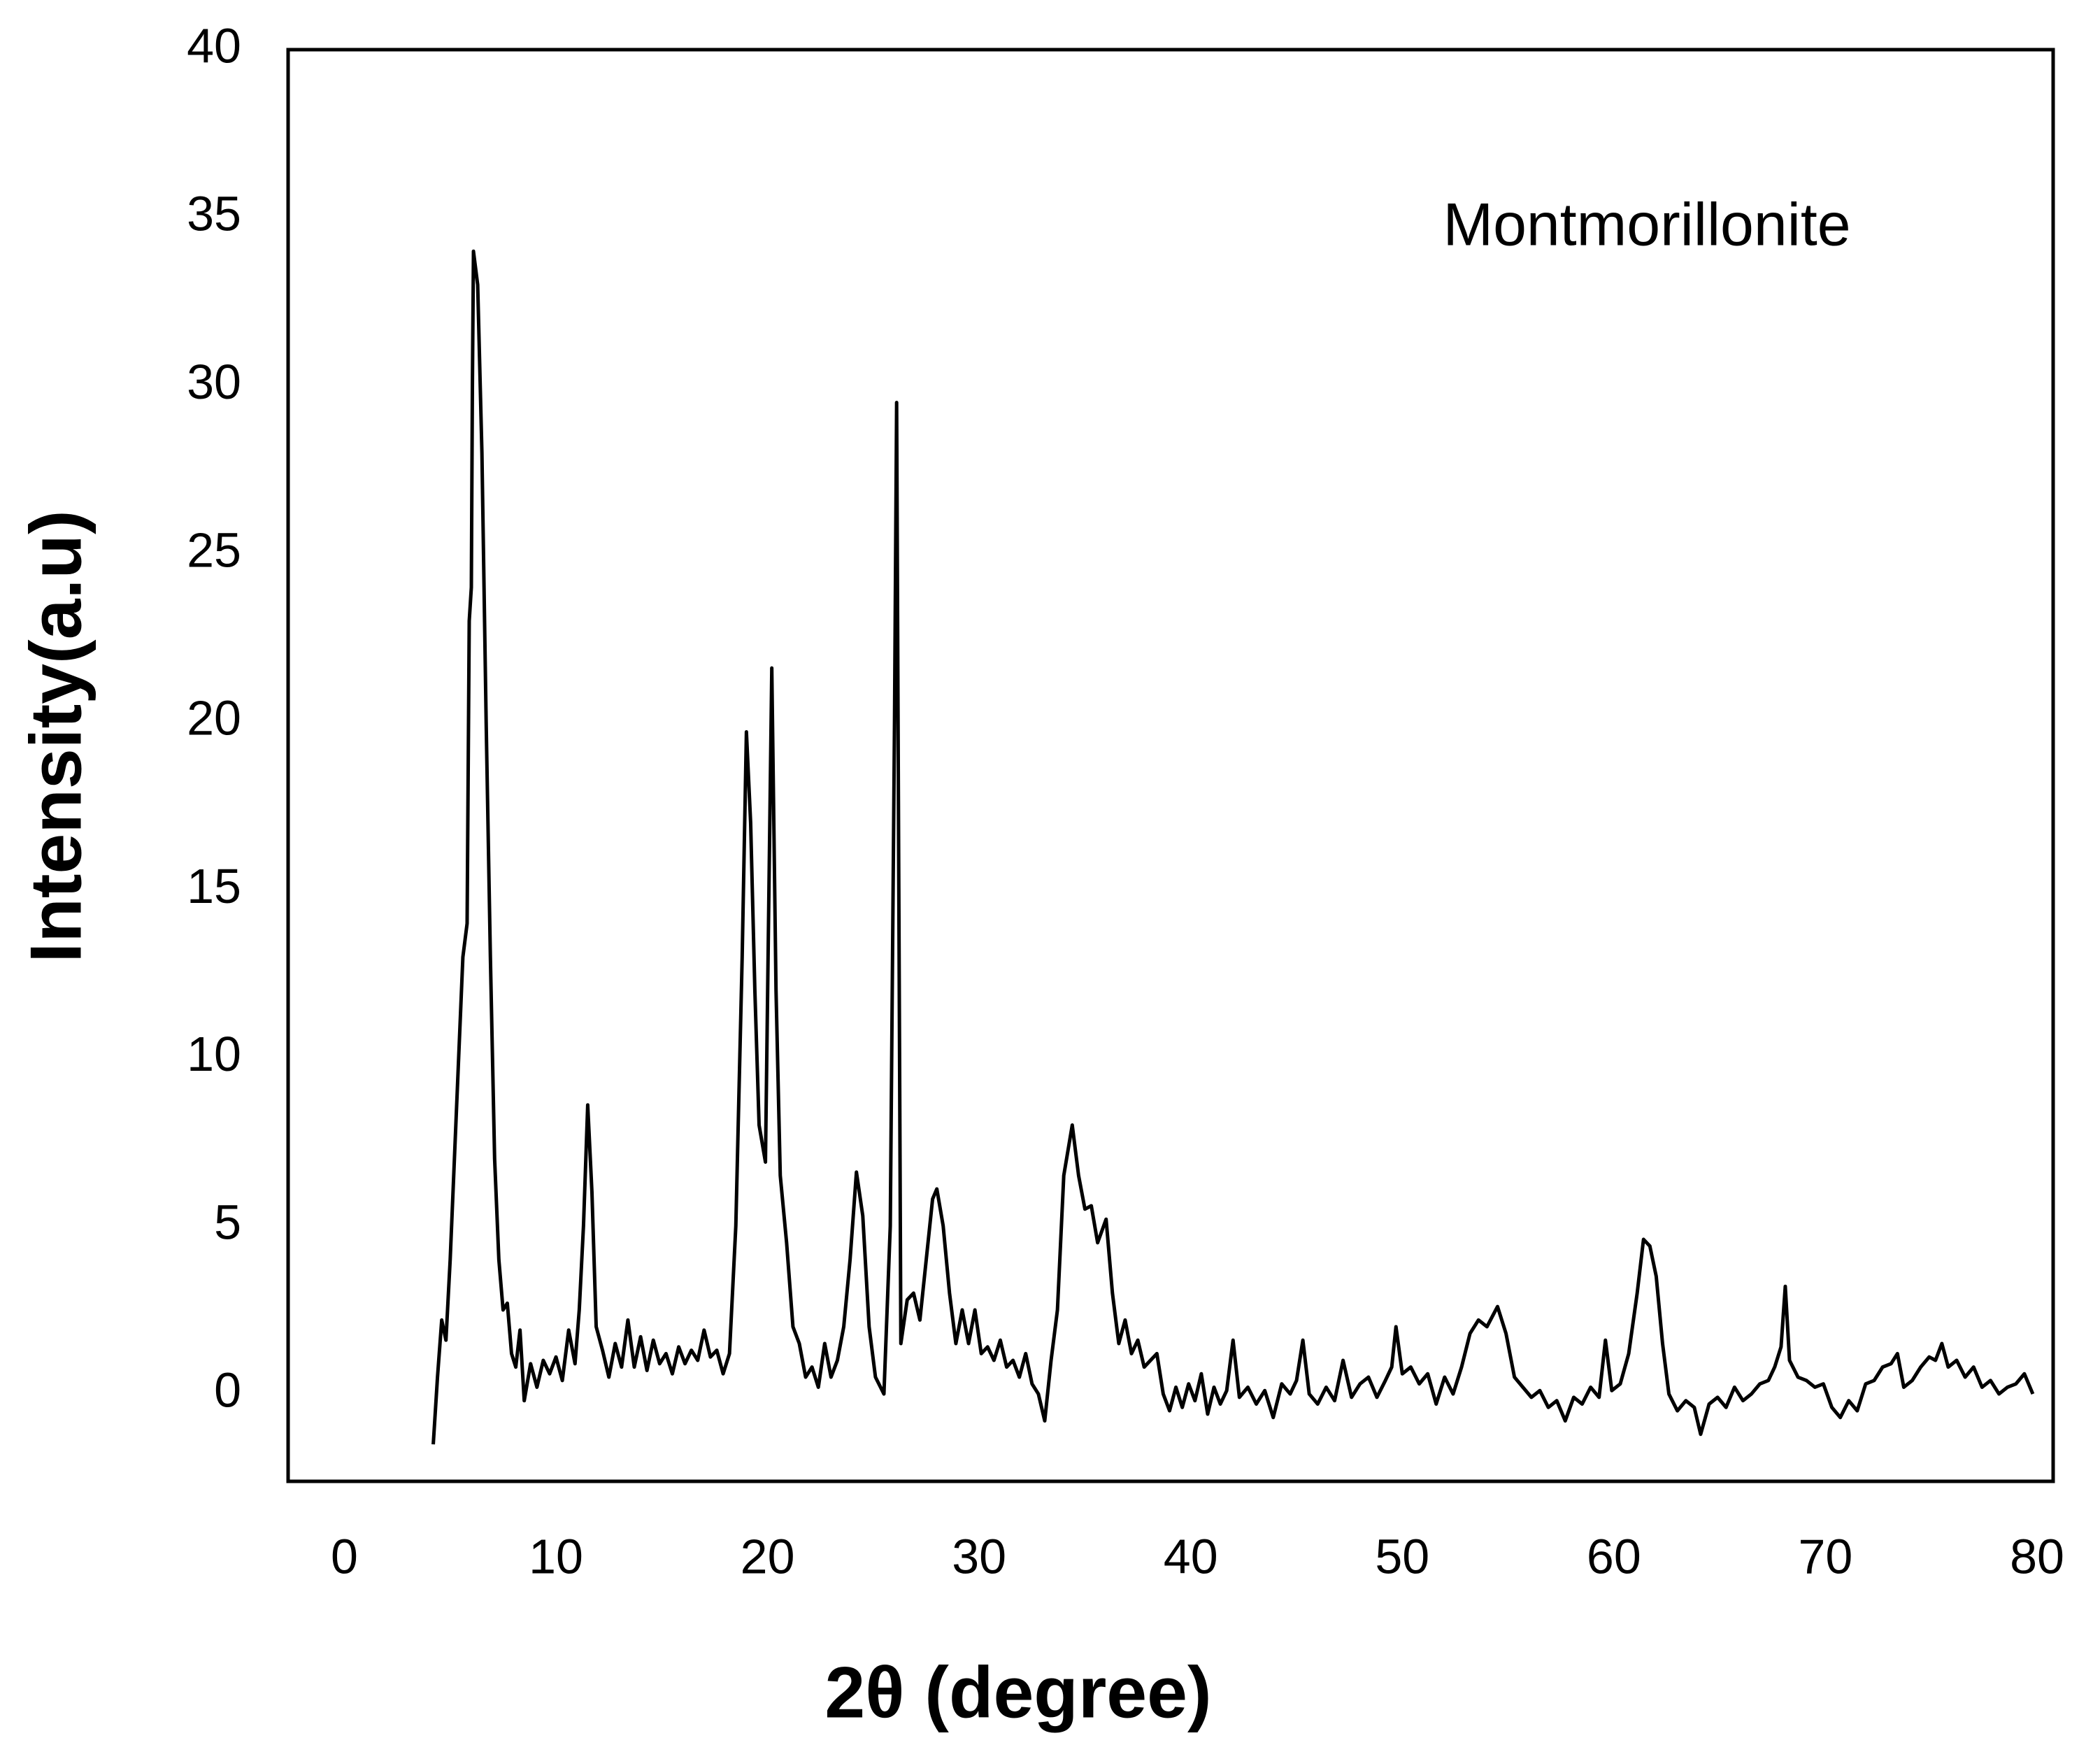  Describe the element at coordinates (344, 1556) in the screenshot. I see `x-tick-label: 0` at that location.